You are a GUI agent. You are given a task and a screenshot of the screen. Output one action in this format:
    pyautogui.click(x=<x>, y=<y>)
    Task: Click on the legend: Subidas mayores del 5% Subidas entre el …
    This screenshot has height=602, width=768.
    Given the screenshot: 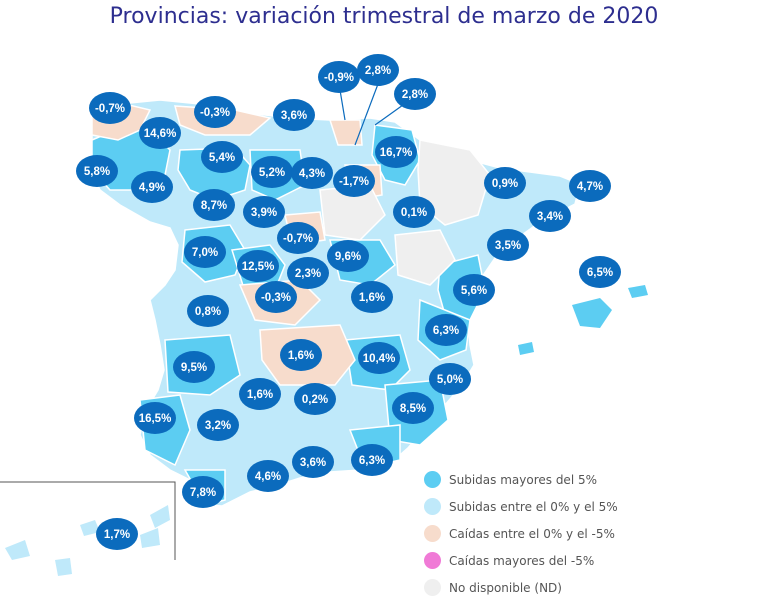 What is the action you would take?
    pyautogui.click(x=521, y=533)
    